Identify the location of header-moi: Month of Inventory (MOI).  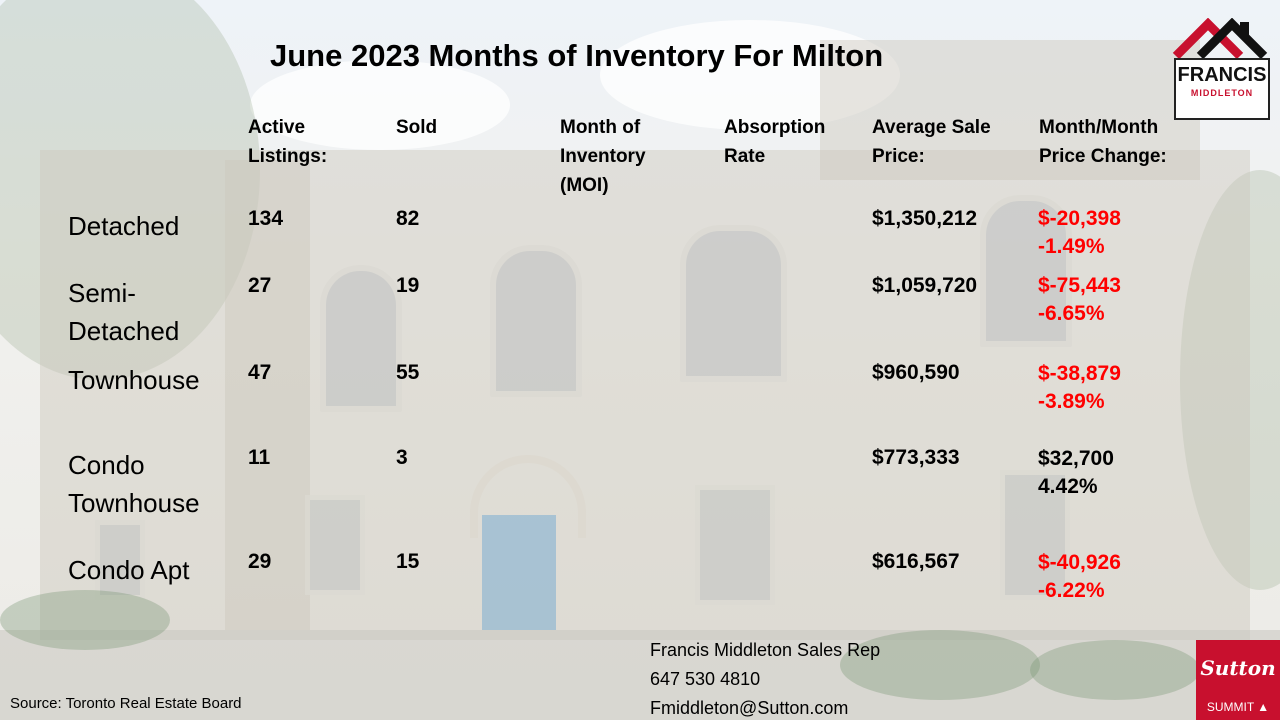
(603, 156).